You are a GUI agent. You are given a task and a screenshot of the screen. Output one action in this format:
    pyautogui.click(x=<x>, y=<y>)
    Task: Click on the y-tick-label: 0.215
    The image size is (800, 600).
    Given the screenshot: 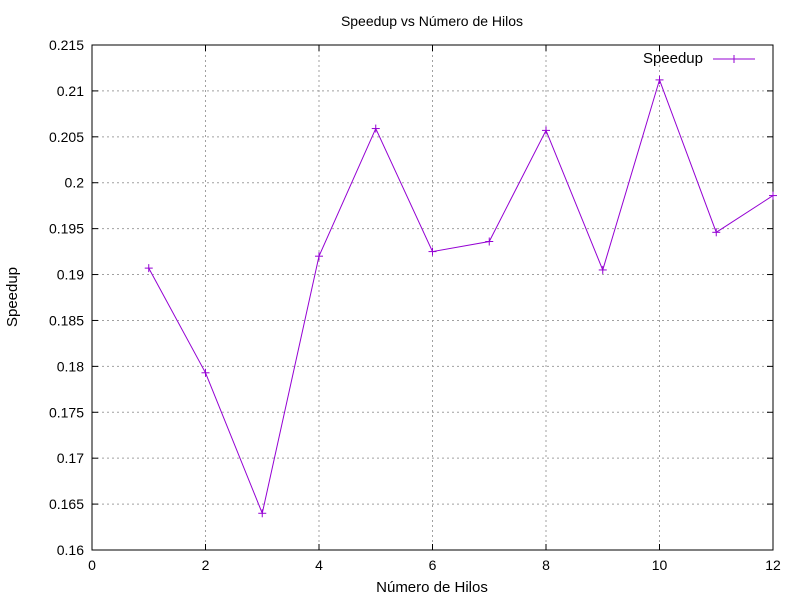 What is the action you would take?
    pyautogui.click(x=66, y=45)
    